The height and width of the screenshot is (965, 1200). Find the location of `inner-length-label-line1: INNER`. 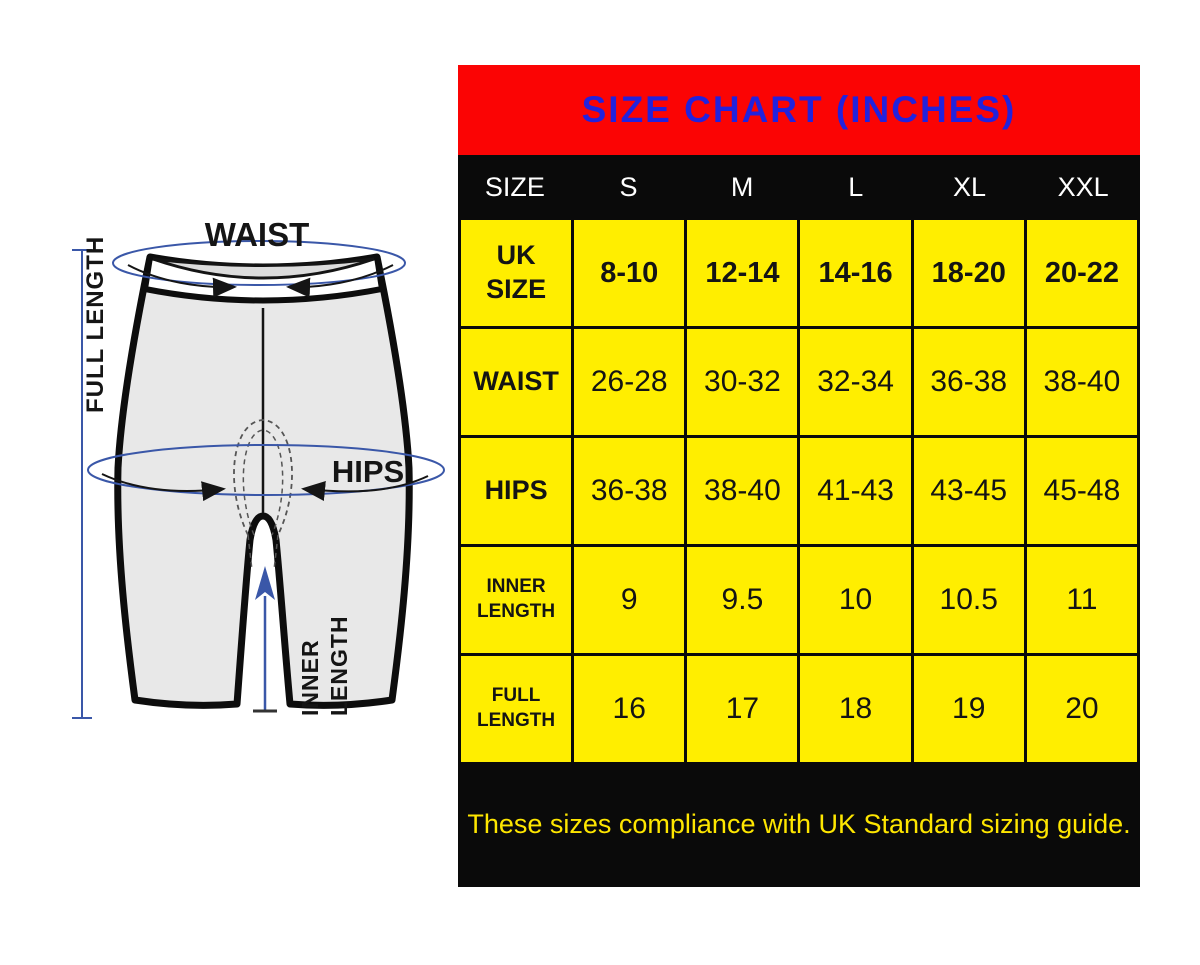

inner-length-label-line1: INNER is located at coordinates (310, 677).